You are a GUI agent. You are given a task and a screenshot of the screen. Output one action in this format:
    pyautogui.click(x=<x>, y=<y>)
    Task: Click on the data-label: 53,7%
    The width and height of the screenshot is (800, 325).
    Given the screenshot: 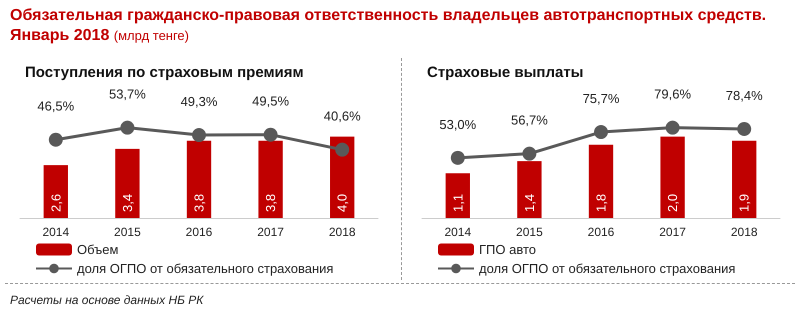 What is the action you would take?
    pyautogui.click(x=127, y=94)
    